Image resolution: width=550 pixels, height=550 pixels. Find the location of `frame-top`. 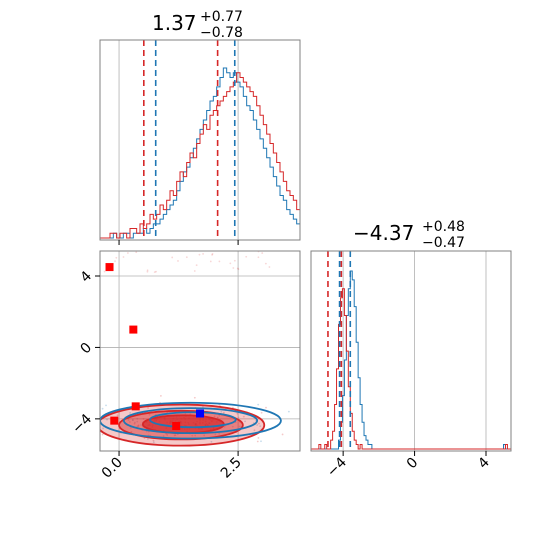

frame-top is located at coordinates (200, 140).